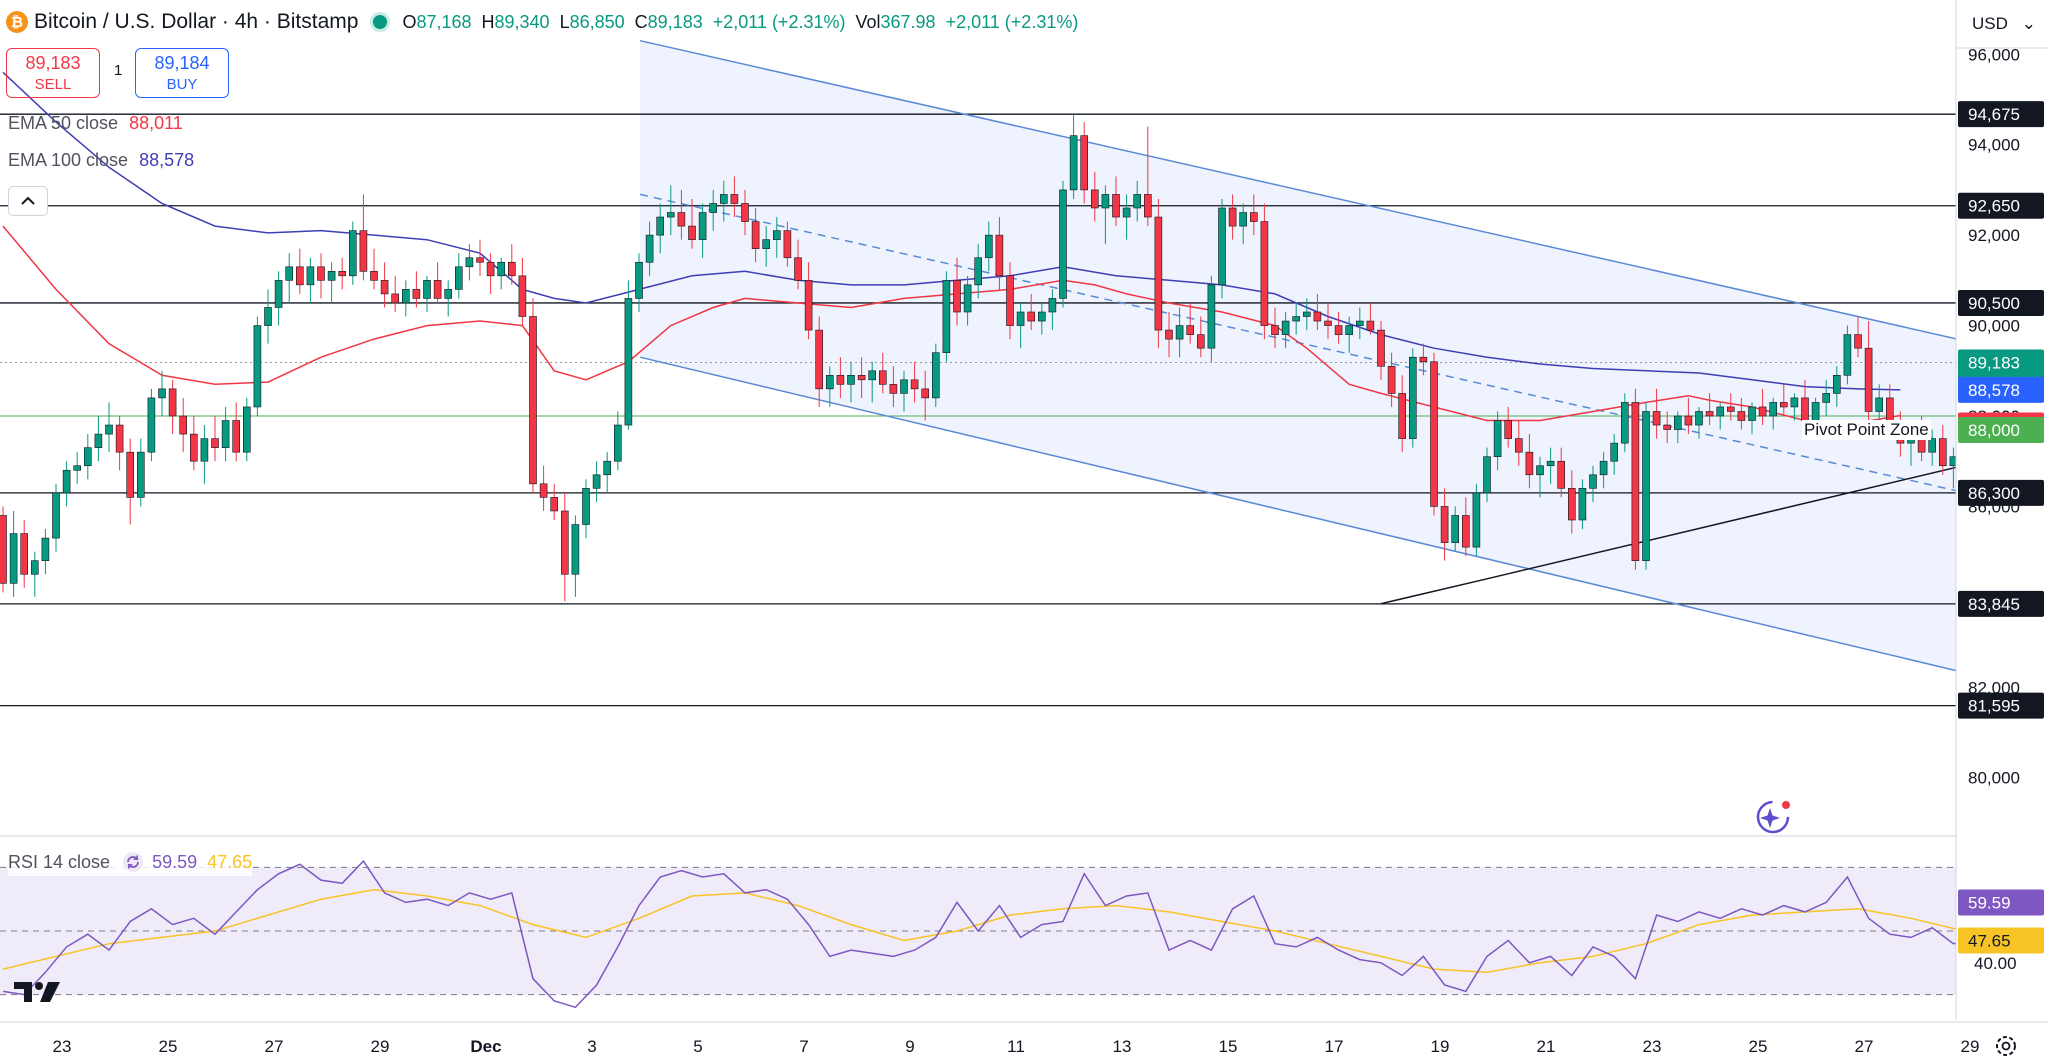 This screenshot has width=2048, height=1060. What do you see at coordinates (2002, 24) in the screenshot?
I see `currency-select: USD ⌄` at bounding box center [2002, 24].